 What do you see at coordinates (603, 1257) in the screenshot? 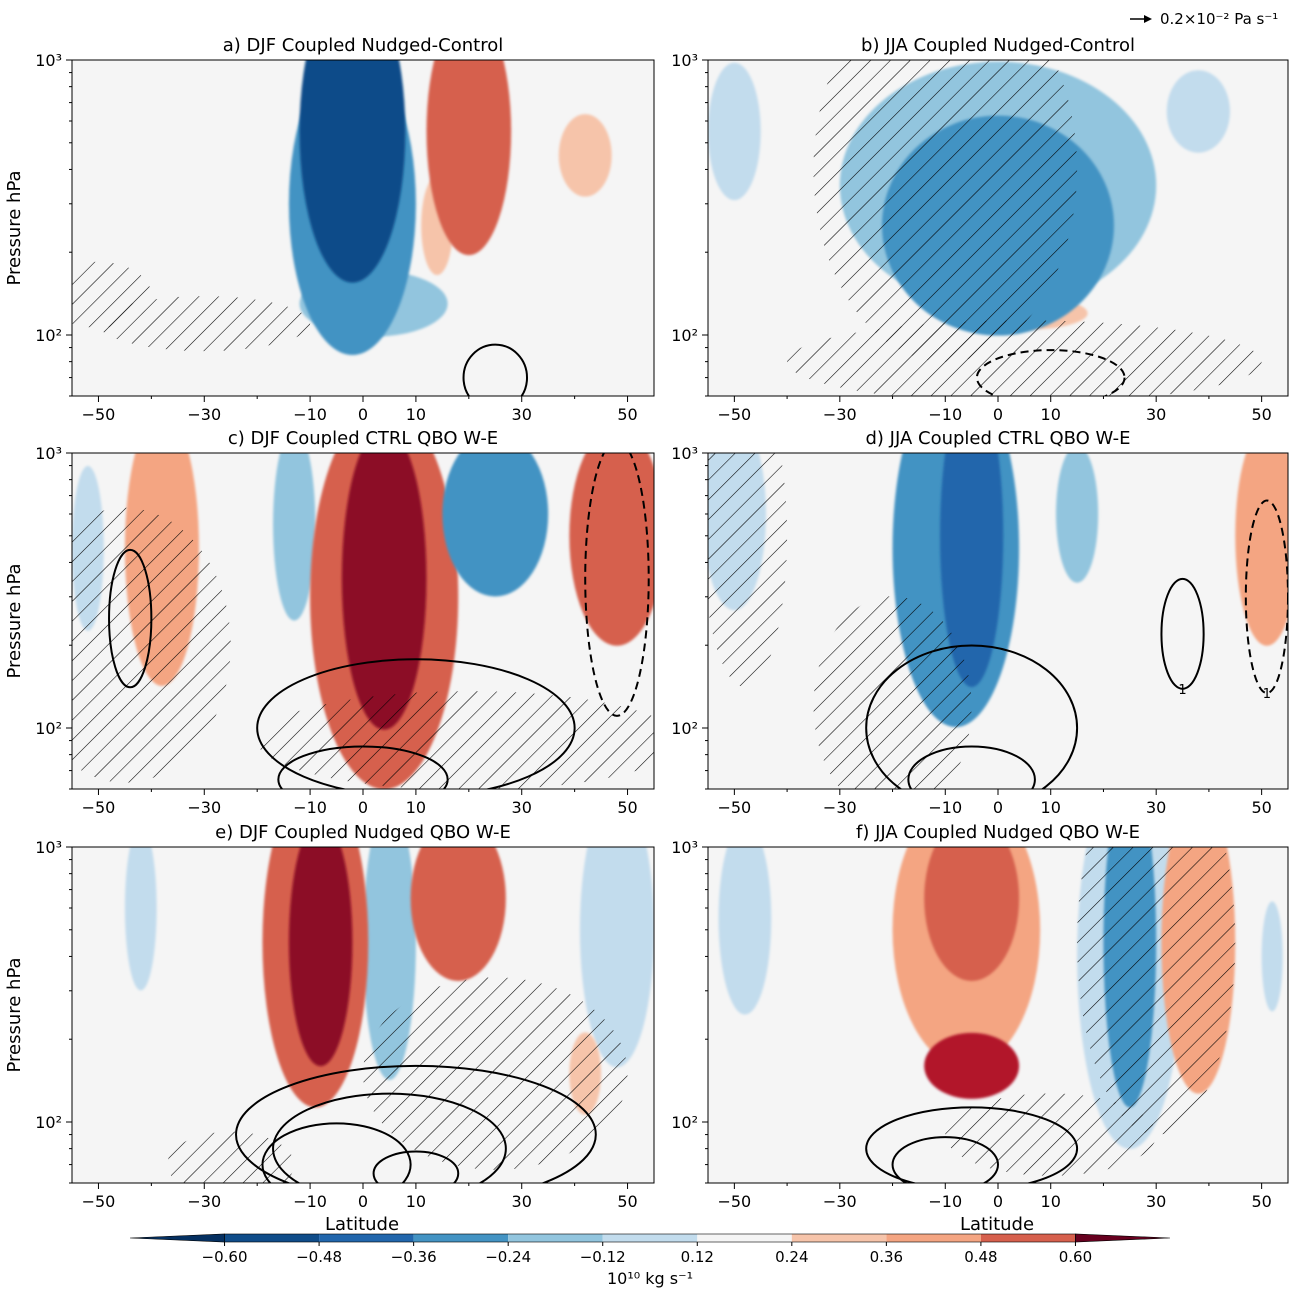
I see `colorbar-tick-label: −0.12` at bounding box center [603, 1257].